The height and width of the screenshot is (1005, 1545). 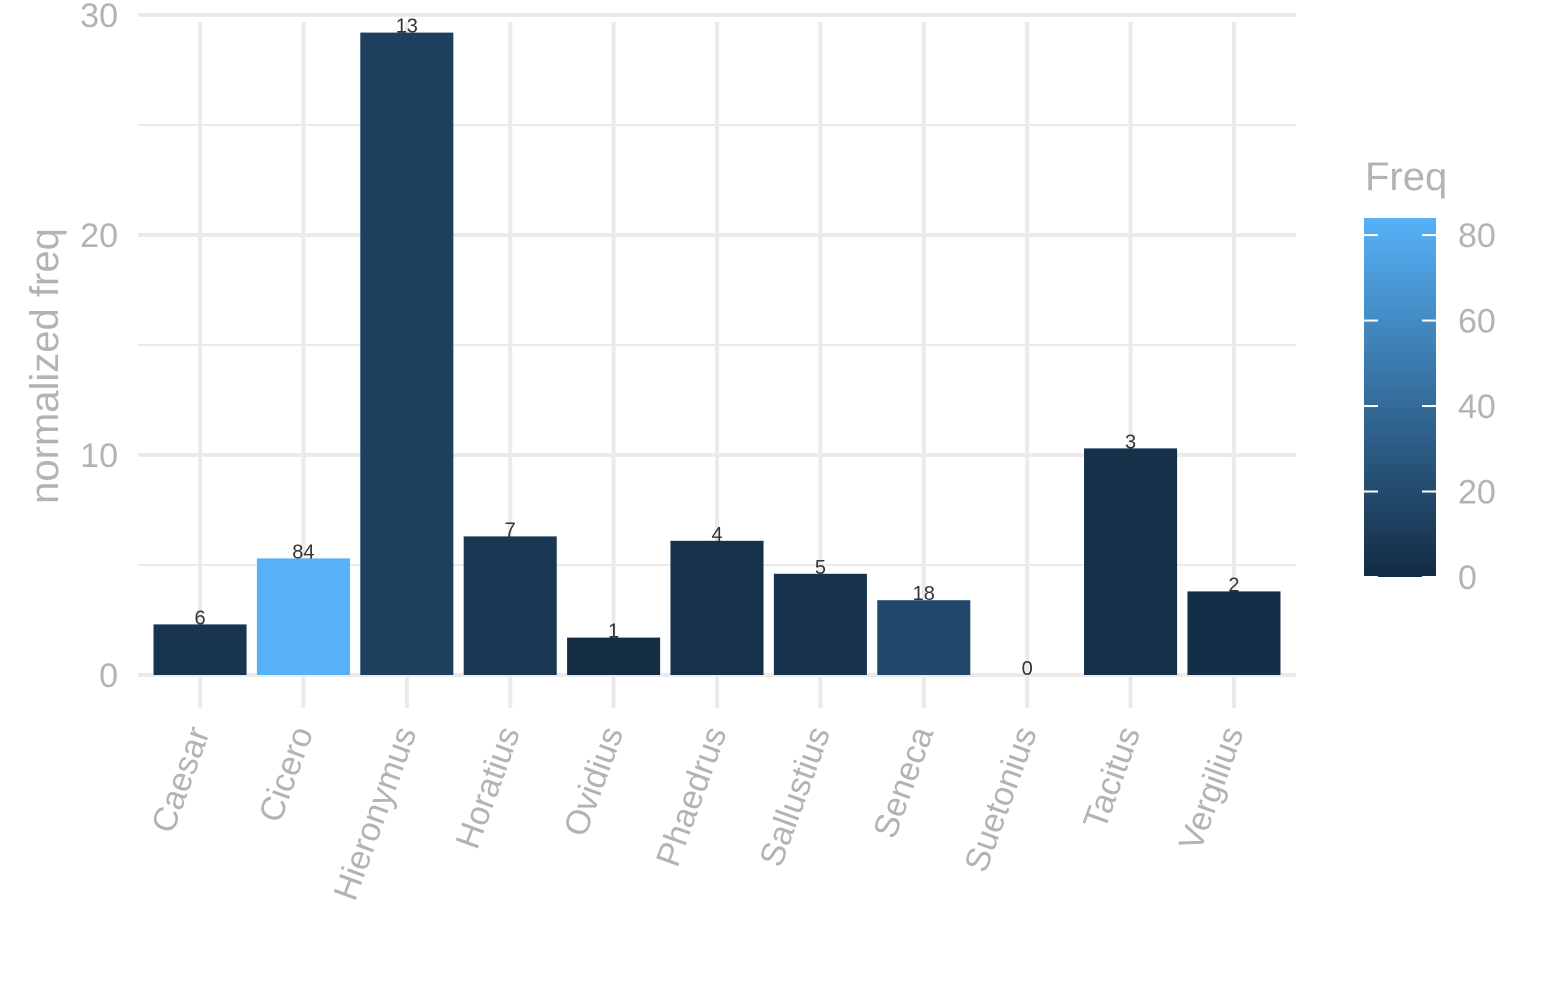 What do you see at coordinates (1212, 789) in the screenshot?
I see `x-tick-label: Vergilius` at bounding box center [1212, 789].